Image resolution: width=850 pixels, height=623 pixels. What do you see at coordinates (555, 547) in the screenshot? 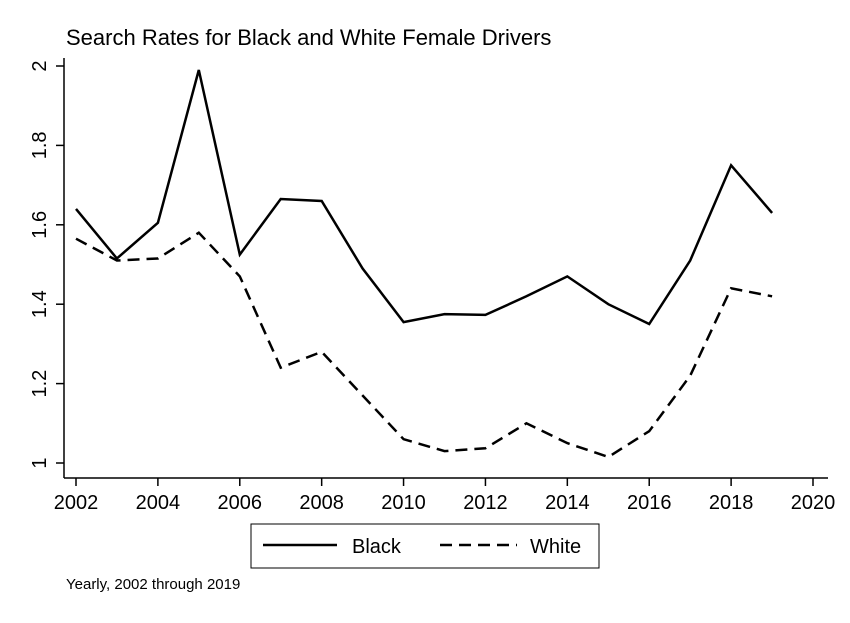
I see `legend-label-white: White` at bounding box center [555, 547].